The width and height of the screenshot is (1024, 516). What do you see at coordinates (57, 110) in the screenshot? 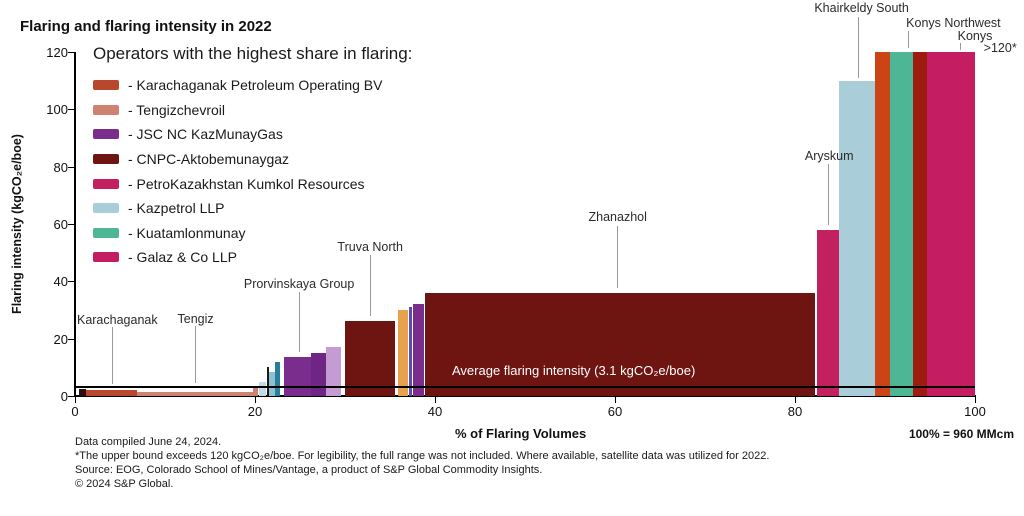
I see `y-tick-label: 100` at bounding box center [57, 110].